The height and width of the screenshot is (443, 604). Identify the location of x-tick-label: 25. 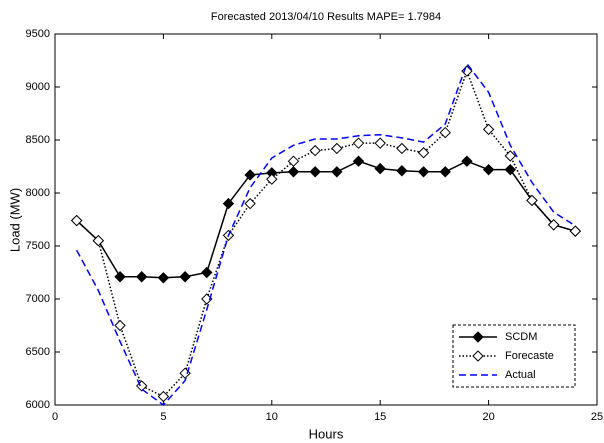
(597, 417).